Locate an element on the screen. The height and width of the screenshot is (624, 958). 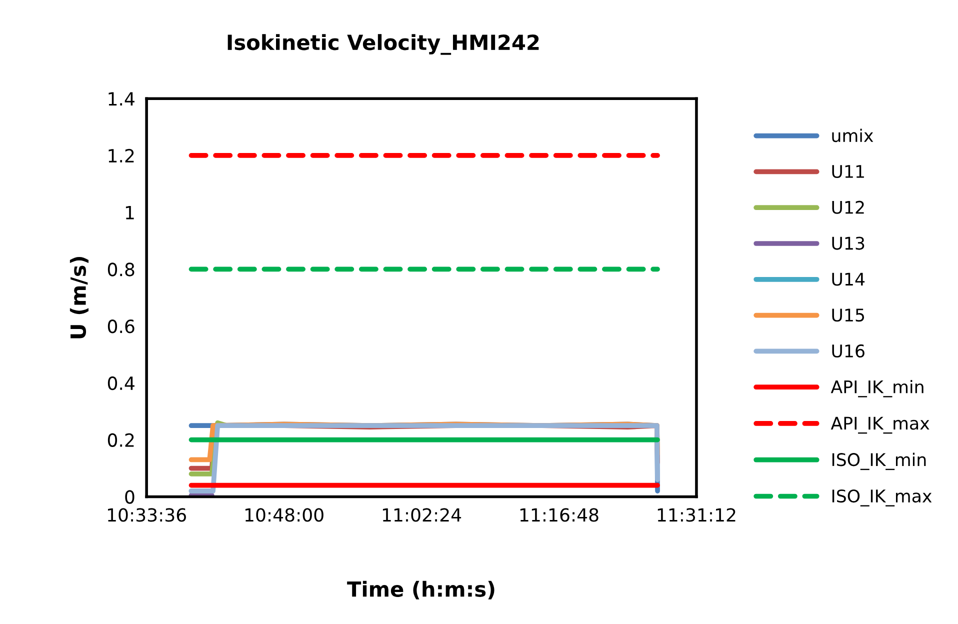
legend-label: U14 is located at coordinates (848, 279).